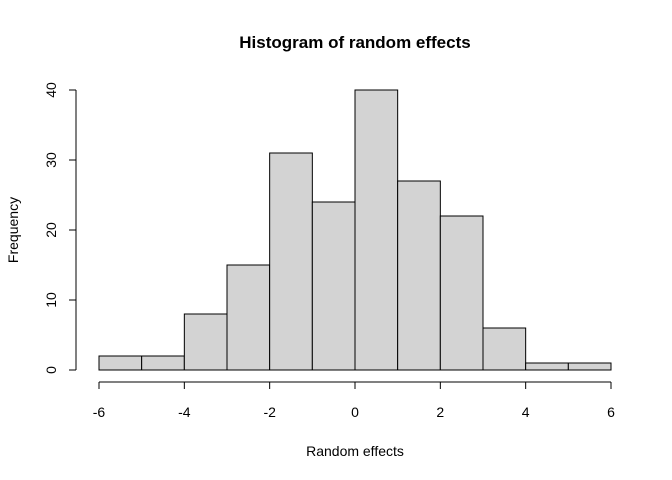 This screenshot has width=672, height=480. Describe the element at coordinates (526, 412) in the screenshot. I see `x-tick-label: 4` at that location.